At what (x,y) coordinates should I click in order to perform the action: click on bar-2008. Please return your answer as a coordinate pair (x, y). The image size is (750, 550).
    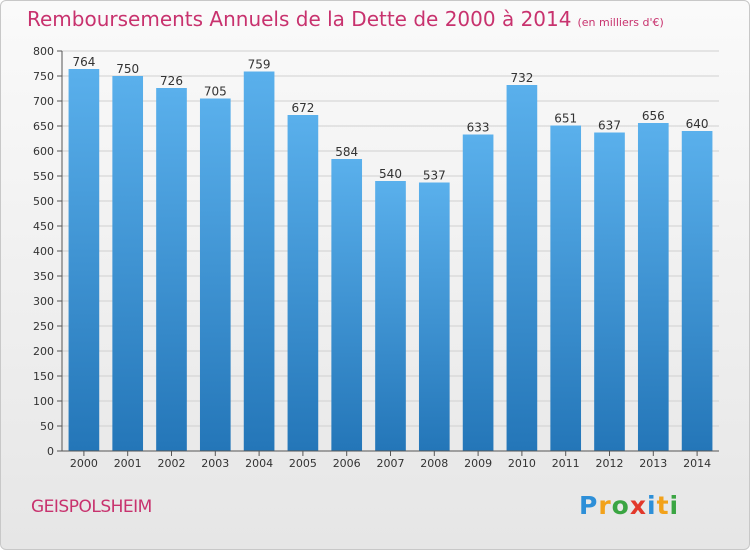
    Looking at the image, I should click on (434, 316).